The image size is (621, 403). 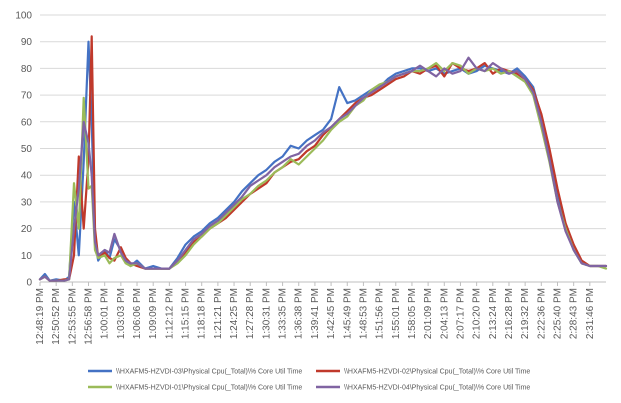 What do you see at coordinates (27, 69) in the screenshot?
I see `y-tick-label: 80` at bounding box center [27, 69].